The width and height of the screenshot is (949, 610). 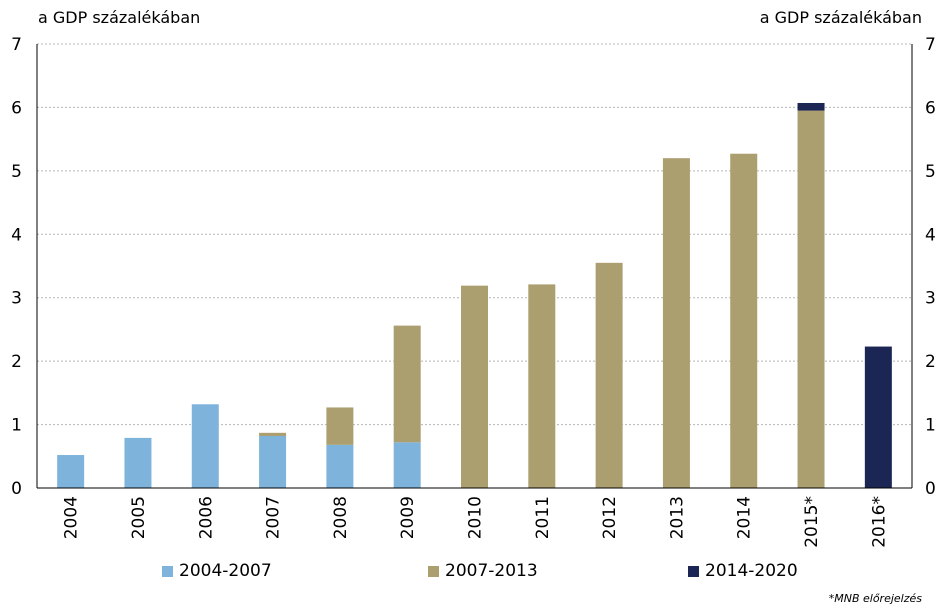 What do you see at coordinates (930, 235) in the screenshot?
I see `y-tick-label-right: 4` at bounding box center [930, 235].